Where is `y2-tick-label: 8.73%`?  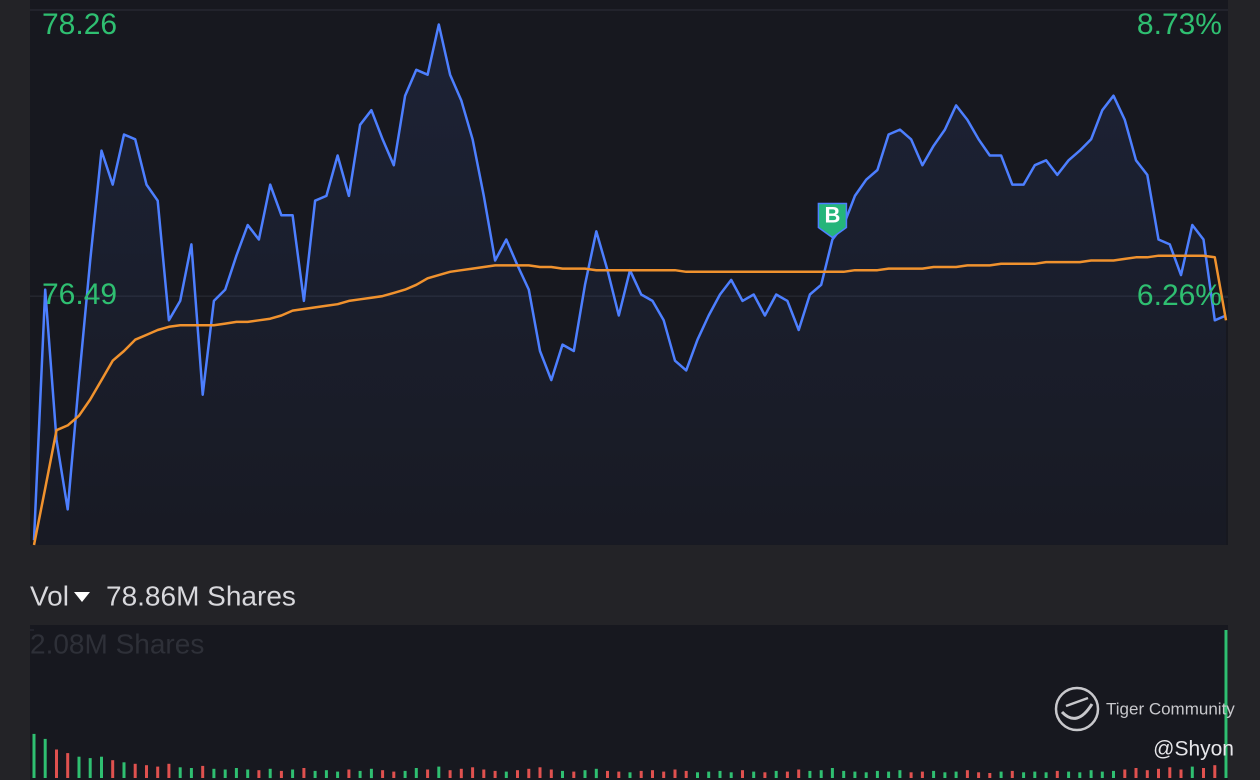 y2-tick-label: 8.73% is located at coordinates (1179, 24).